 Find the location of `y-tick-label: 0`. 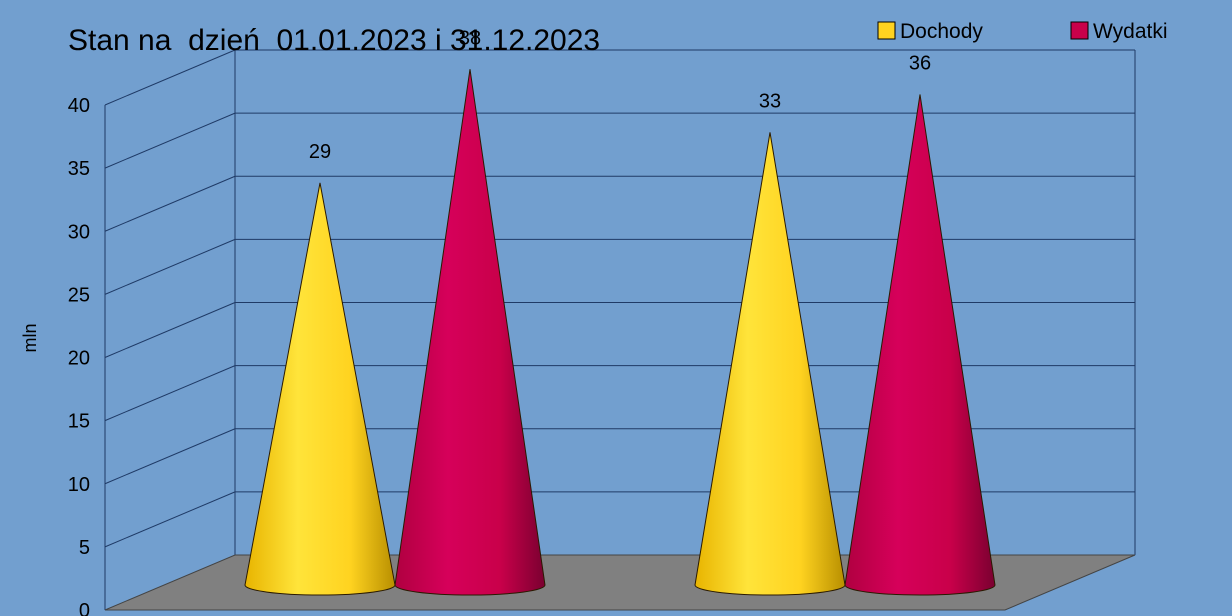

y-tick-label: 0 is located at coordinates (84, 608).